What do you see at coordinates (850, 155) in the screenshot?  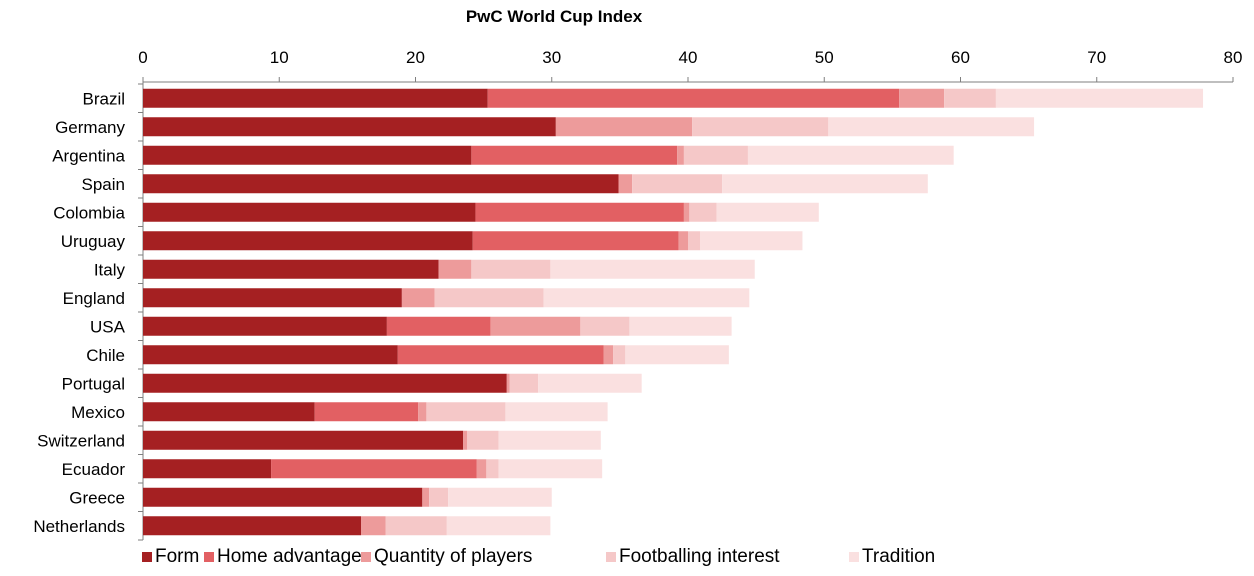 I see `bar-argentina-tradition` at bounding box center [850, 155].